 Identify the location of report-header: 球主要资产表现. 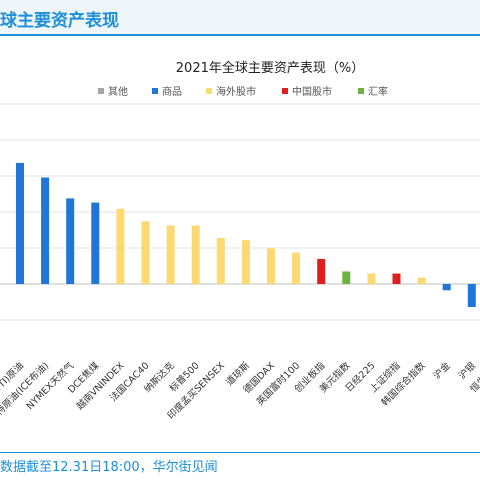
(240, 17).